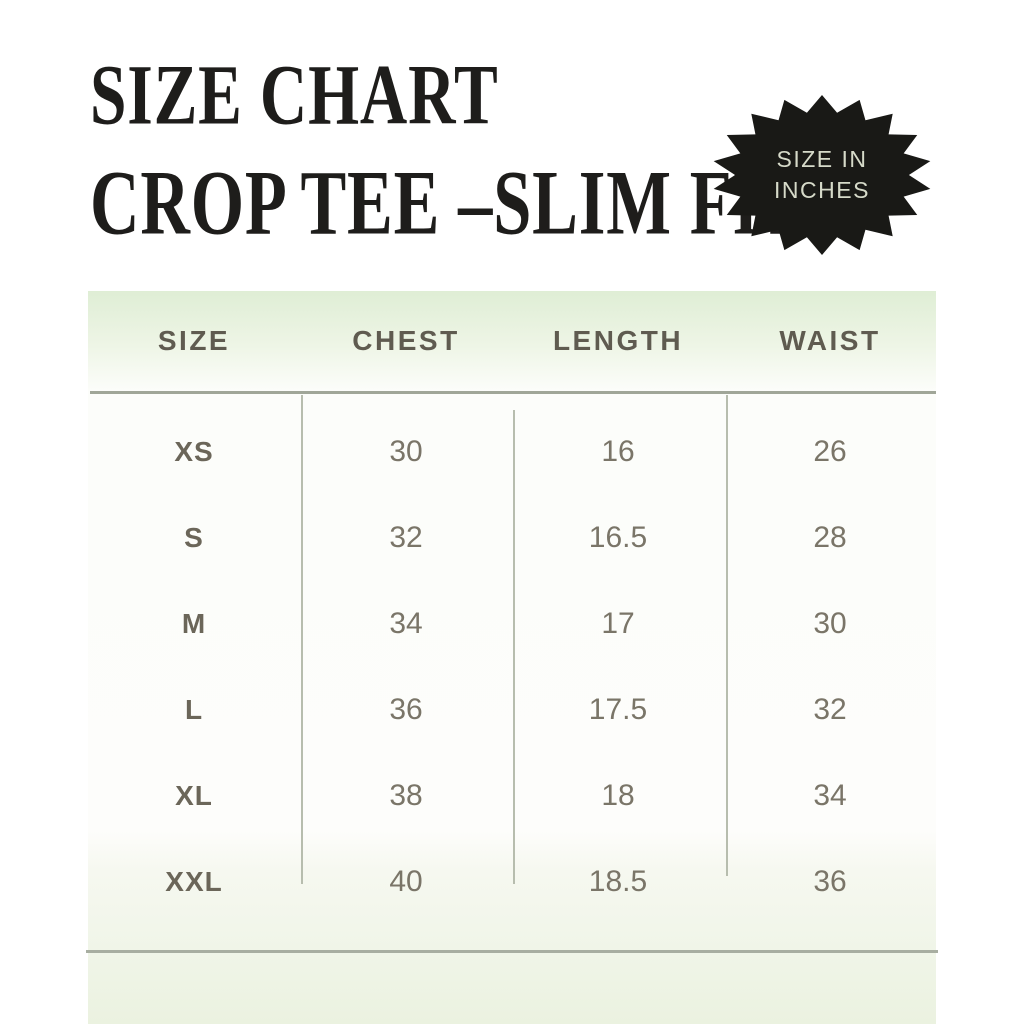 The height and width of the screenshot is (1024, 1024). What do you see at coordinates (618, 795) in the screenshot?
I see `table-row-xl-length: 18` at bounding box center [618, 795].